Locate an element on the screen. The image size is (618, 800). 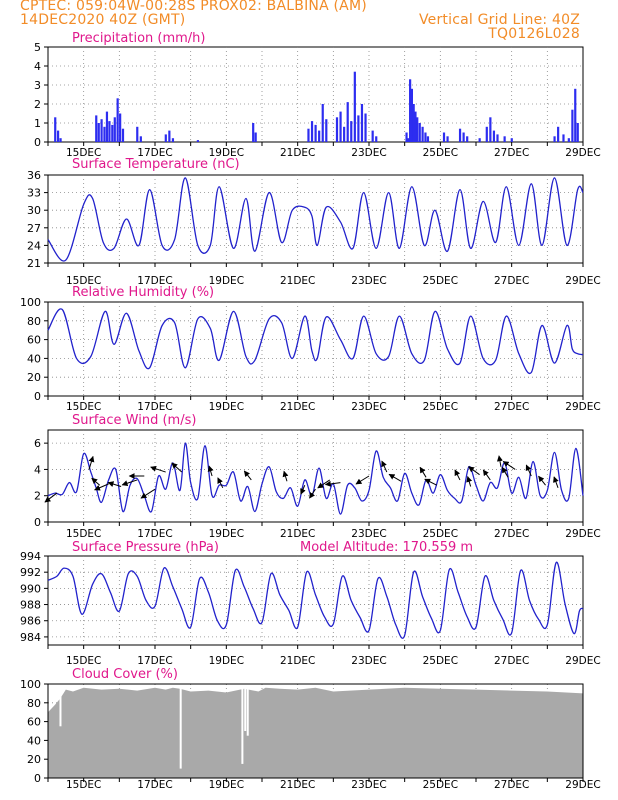
y-tick-label: 20 is located at coordinates (34, 377).